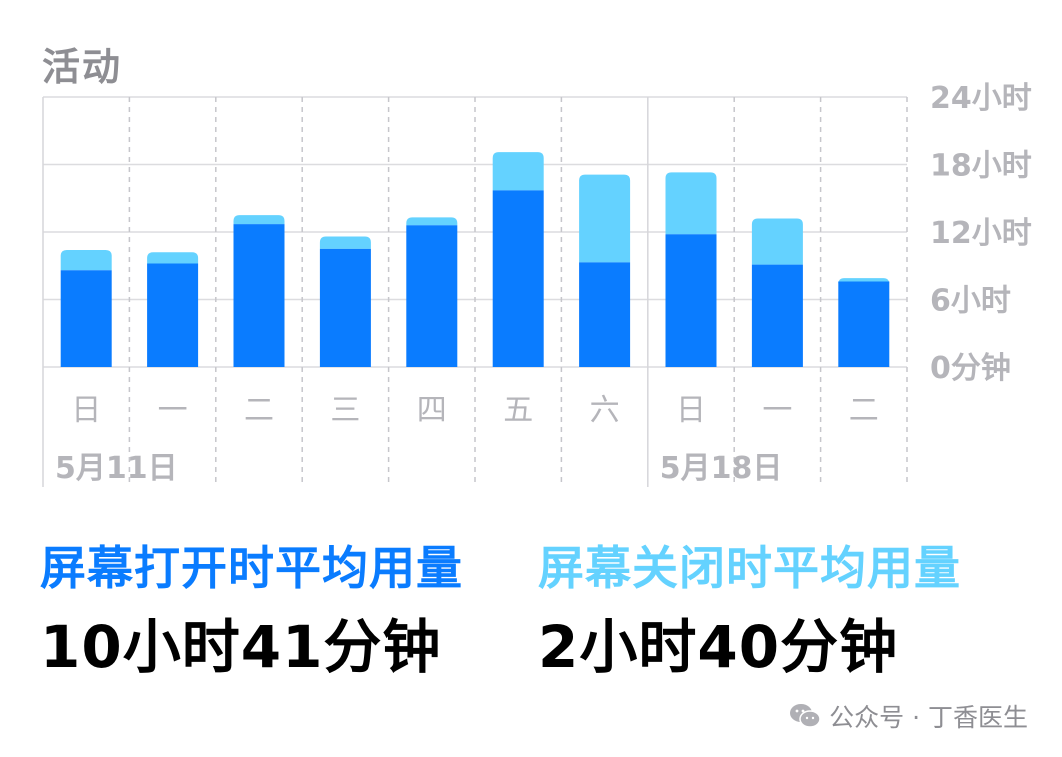 The width and height of the screenshot is (1062, 757). What do you see at coordinates (173, 410) in the screenshot?
I see `category-label-1: 一` at bounding box center [173, 410].